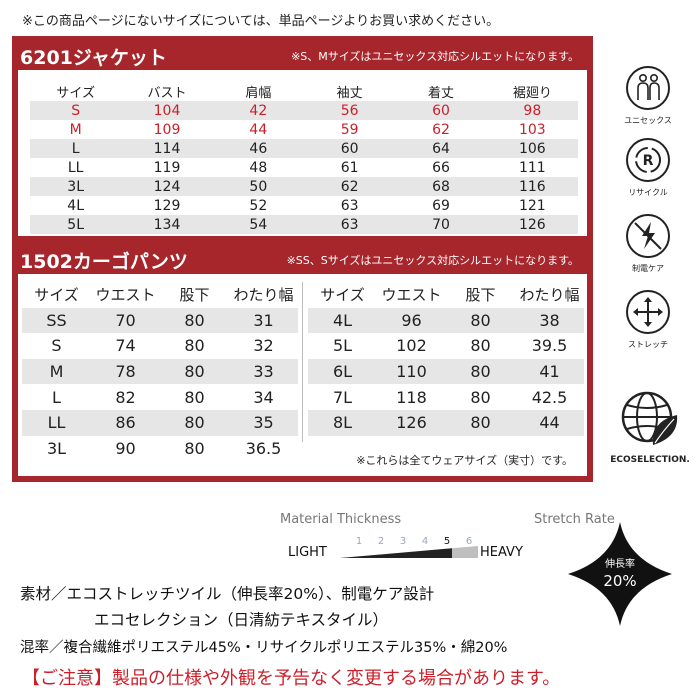 The height and width of the screenshot is (700, 700). What do you see at coordinates (648, 160) in the screenshot?
I see `recycle-icon: R` at bounding box center [648, 160].